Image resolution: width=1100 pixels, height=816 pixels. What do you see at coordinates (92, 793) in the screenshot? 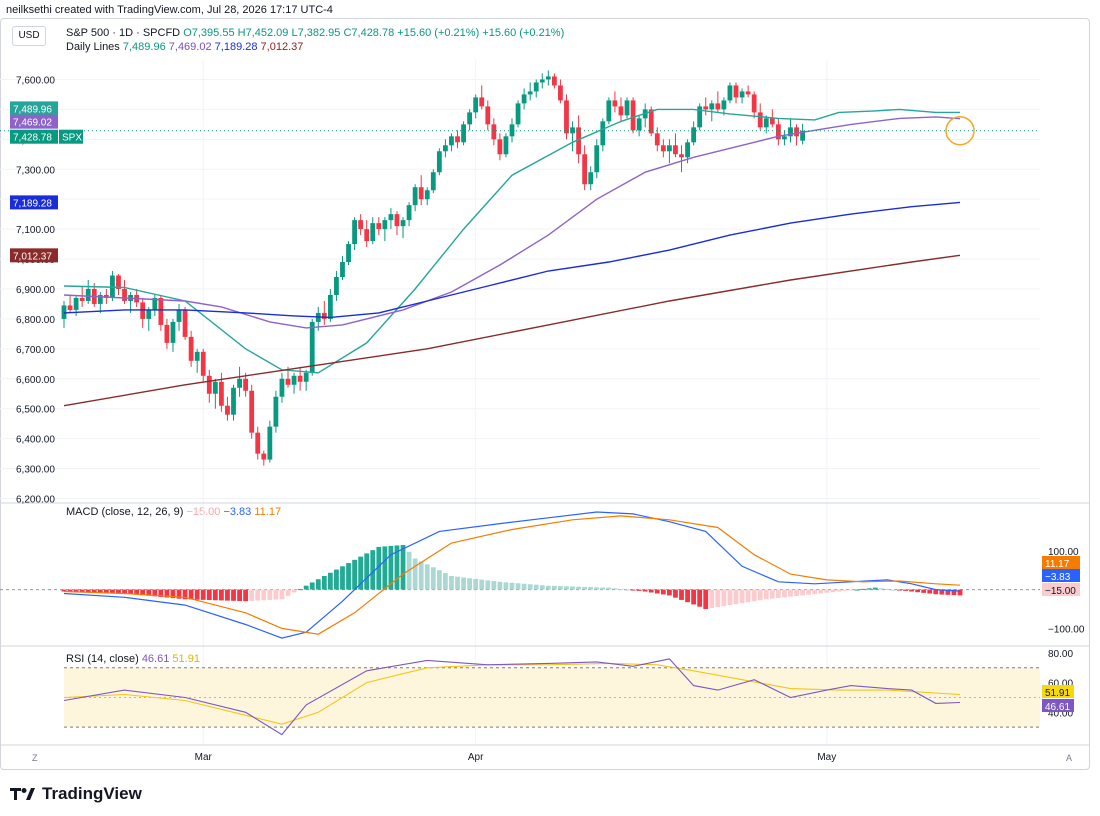
I see `footer-brand: TradingView` at bounding box center [92, 793].